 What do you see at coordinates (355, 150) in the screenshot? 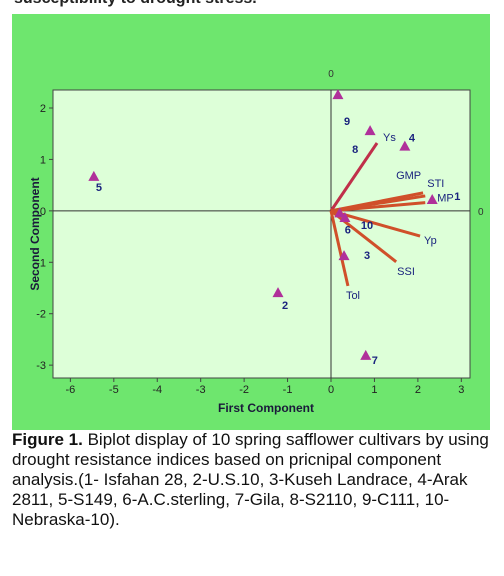
I see `point-label: 8` at bounding box center [355, 150].